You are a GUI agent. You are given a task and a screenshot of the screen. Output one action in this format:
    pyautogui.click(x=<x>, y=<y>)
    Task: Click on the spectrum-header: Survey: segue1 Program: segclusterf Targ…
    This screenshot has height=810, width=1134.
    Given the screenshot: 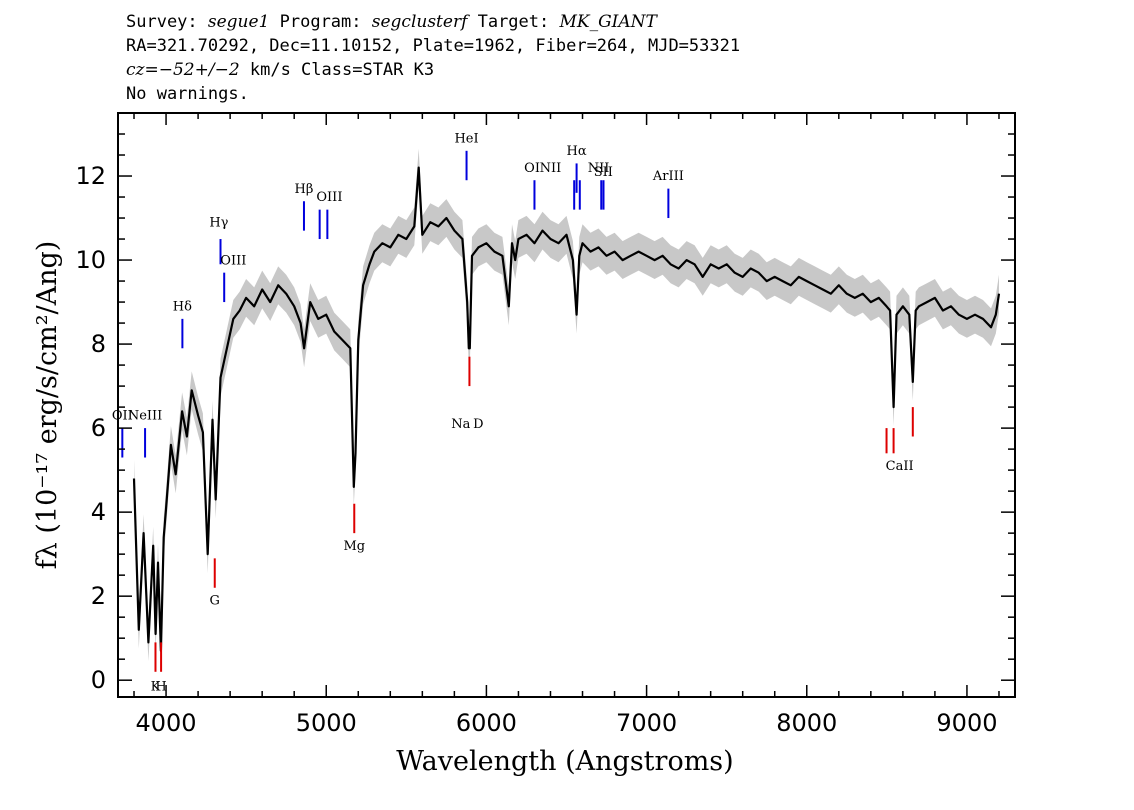 What is the action you would take?
    pyautogui.click(x=433, y=58)
    